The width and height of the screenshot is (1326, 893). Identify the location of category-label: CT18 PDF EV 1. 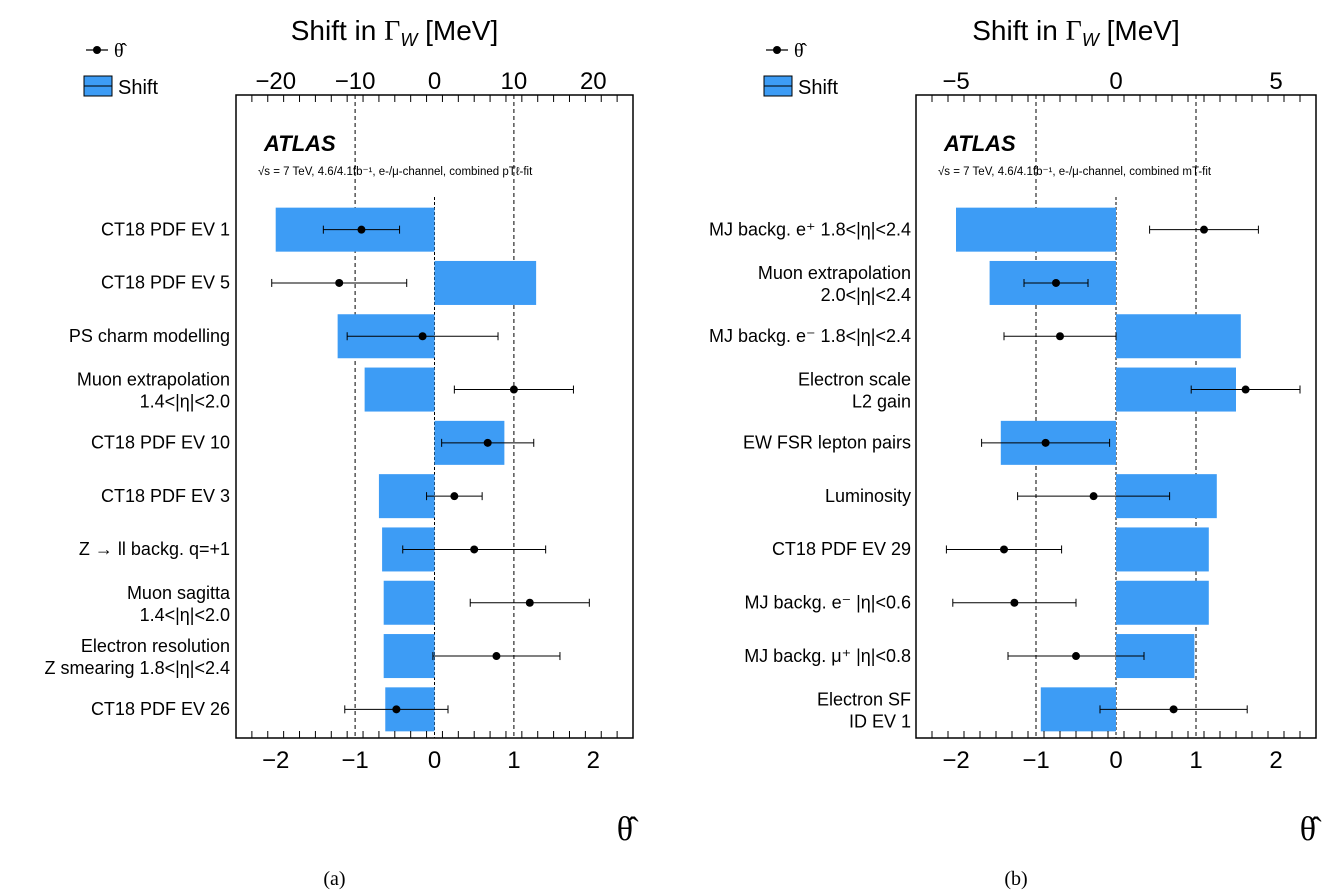
(165, 229).